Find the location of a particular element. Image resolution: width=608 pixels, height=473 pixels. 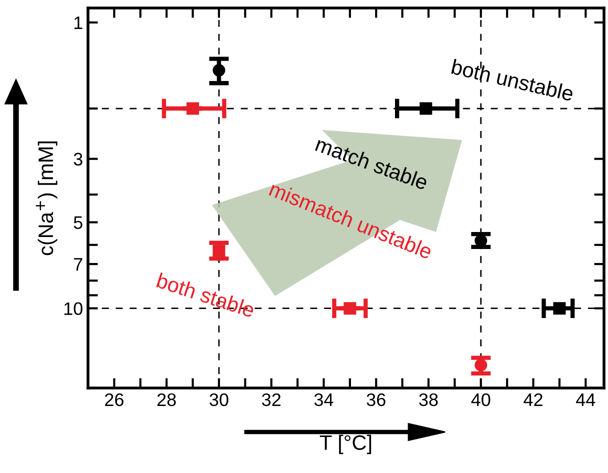

x-tick-label: 30 is located at coordinates (219, 399).